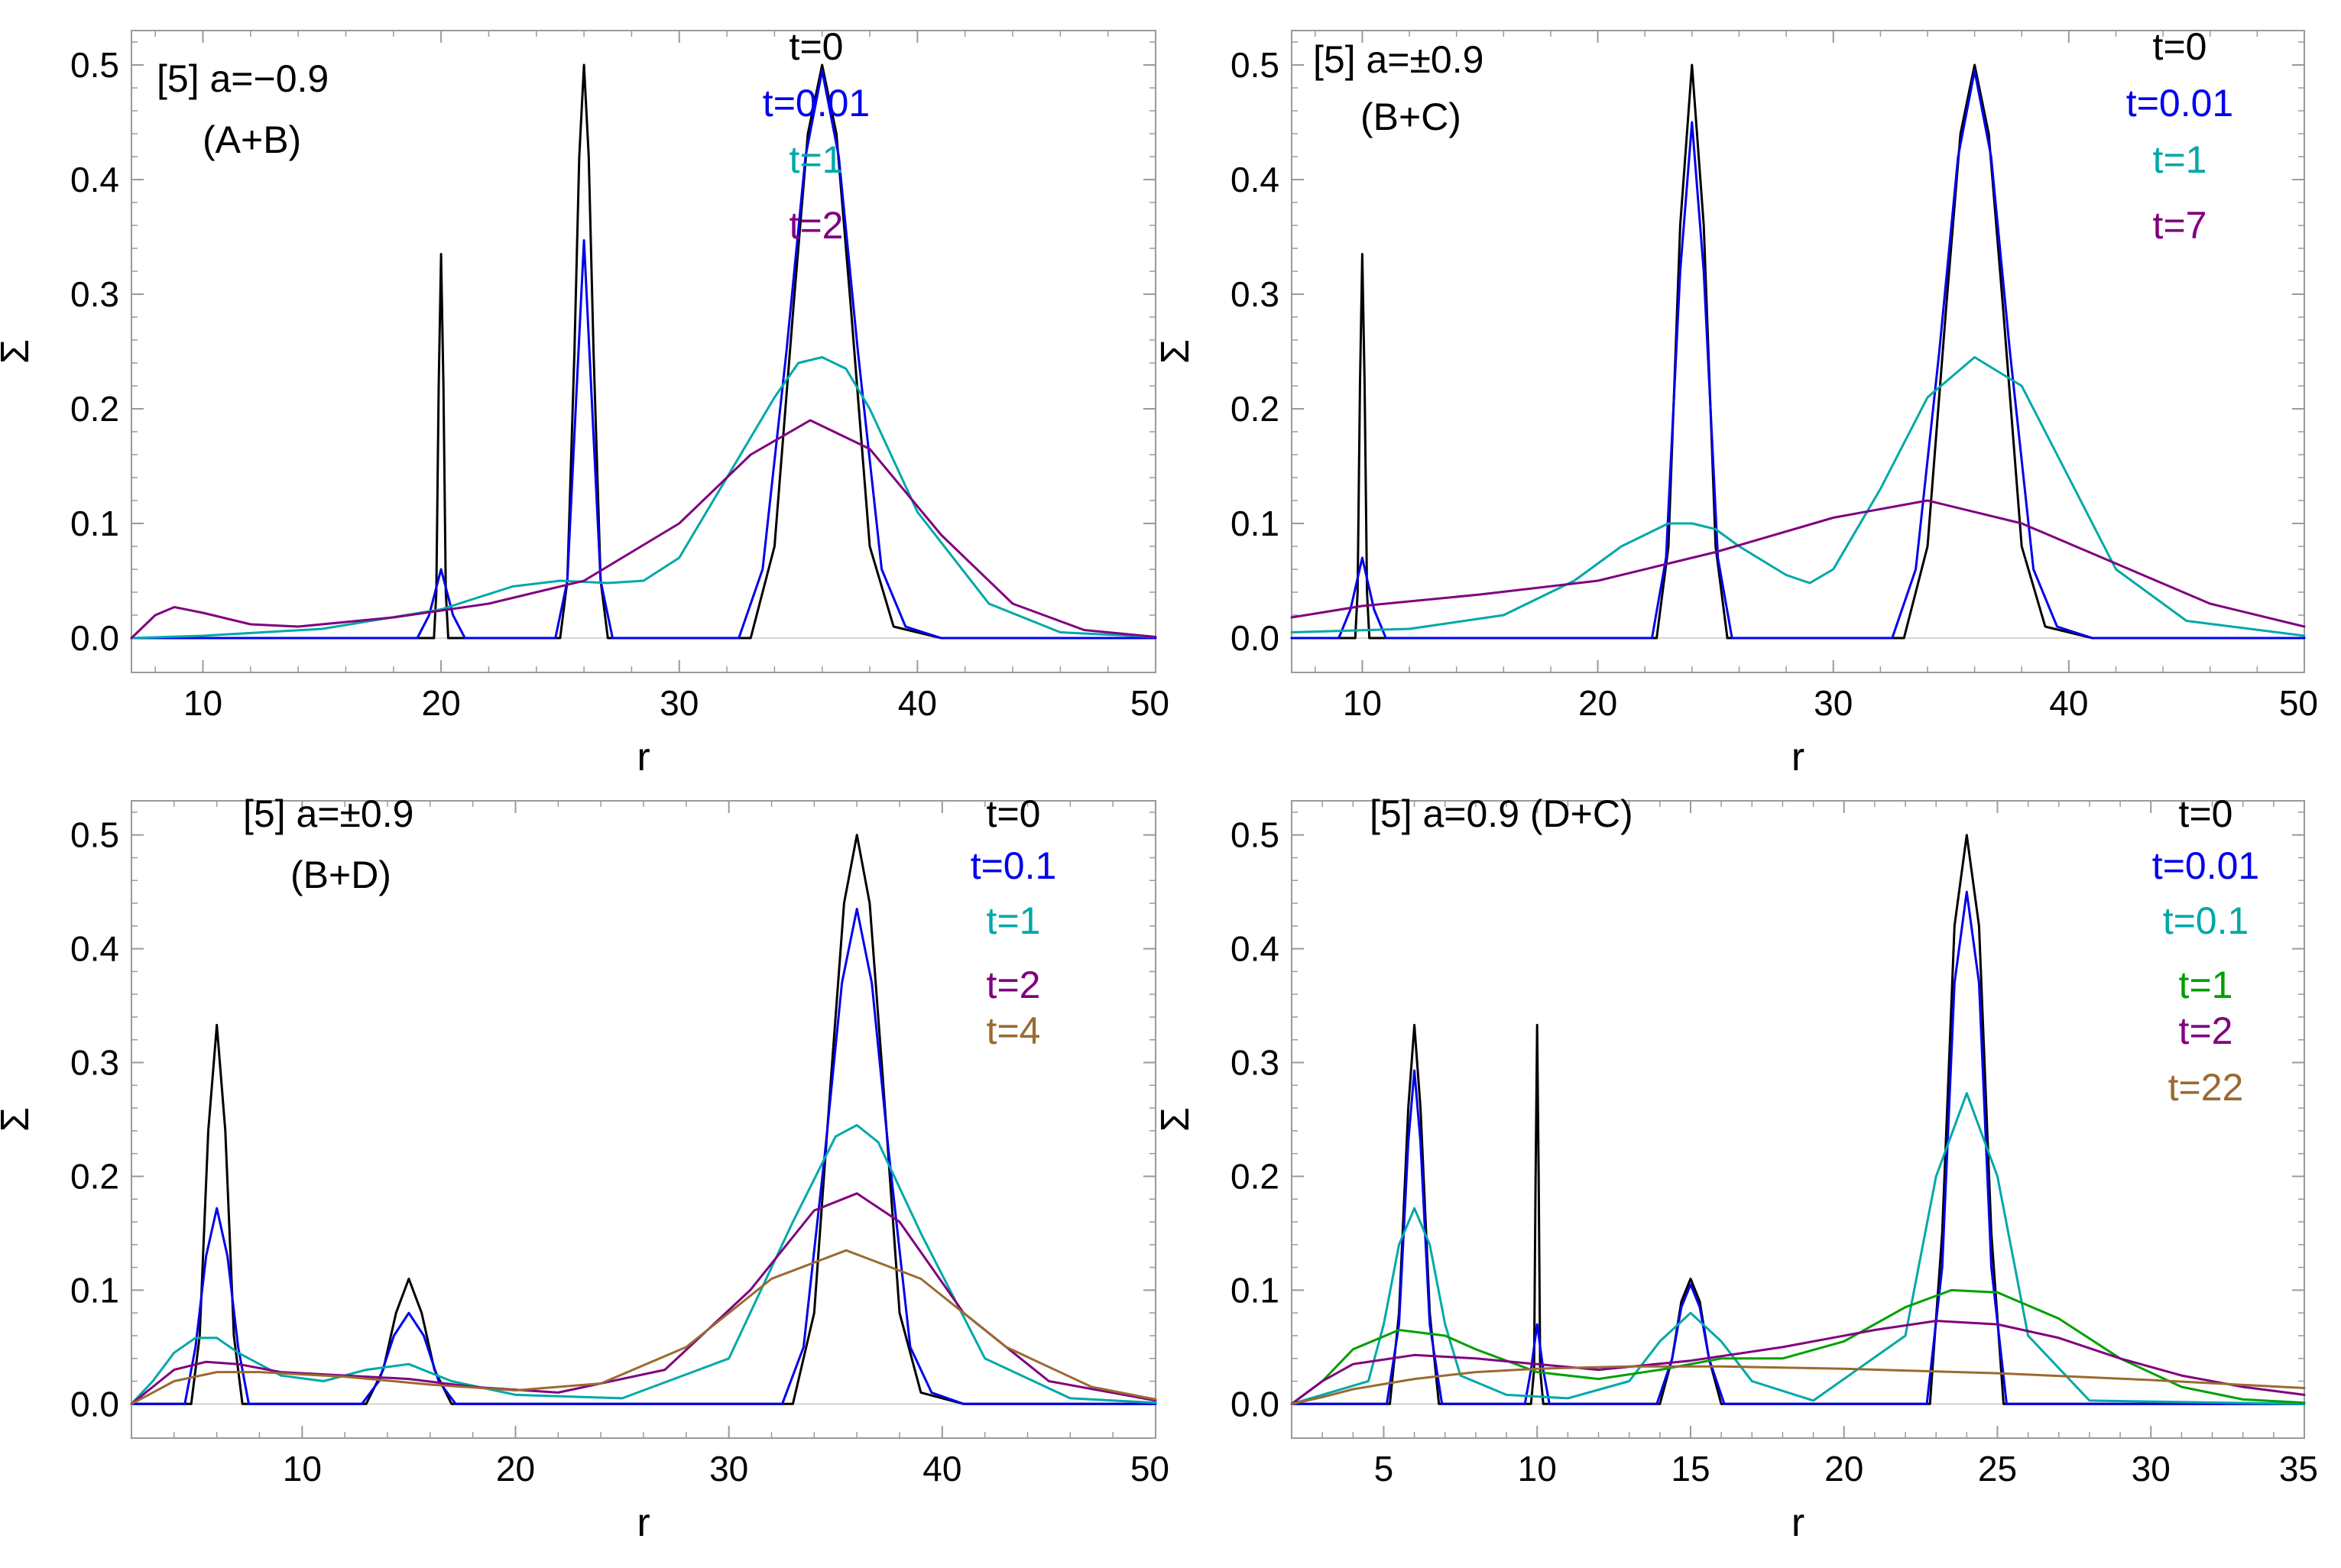 The width and height of the screenshot is (2341, 1568). Describe the element at coordinates (243, 78) in the screenshot. I see `panel-annotation: [5] a=−0.9` at that location.